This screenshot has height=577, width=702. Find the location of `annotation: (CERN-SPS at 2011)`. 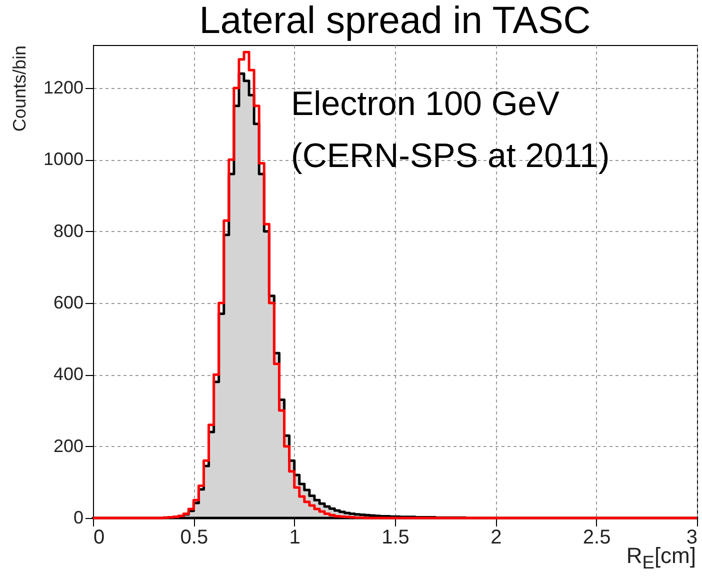

annotation: (CERN-SPS at 2011) is located at coordinates (450, 156).